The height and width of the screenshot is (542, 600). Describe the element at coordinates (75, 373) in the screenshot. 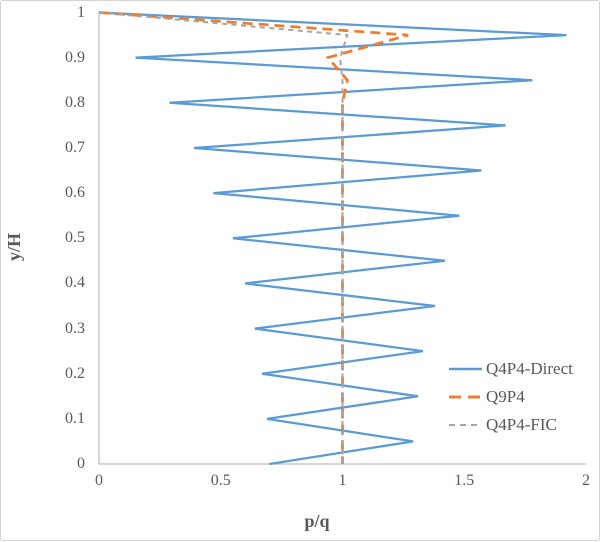

I see `y-tick-label: 0.2` at that location.